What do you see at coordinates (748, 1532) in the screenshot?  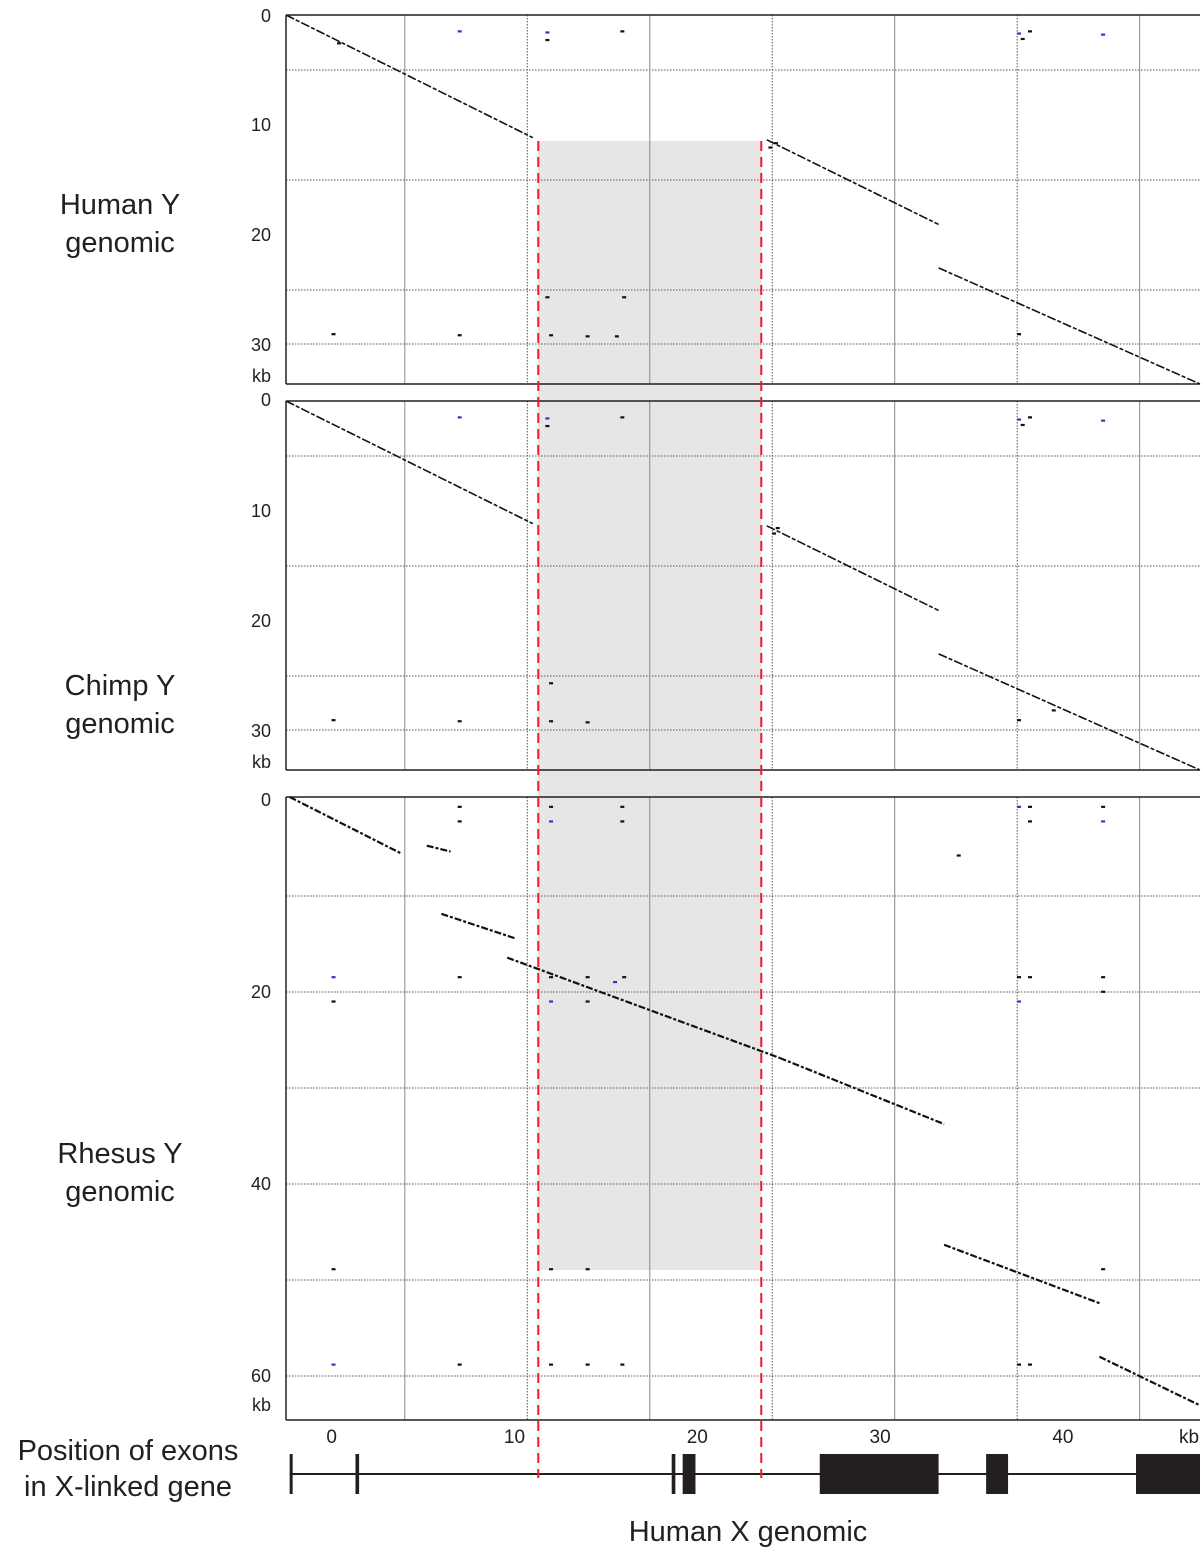 I see `x-axis-label: Human X genomic` at bounding box center [748, 1532].